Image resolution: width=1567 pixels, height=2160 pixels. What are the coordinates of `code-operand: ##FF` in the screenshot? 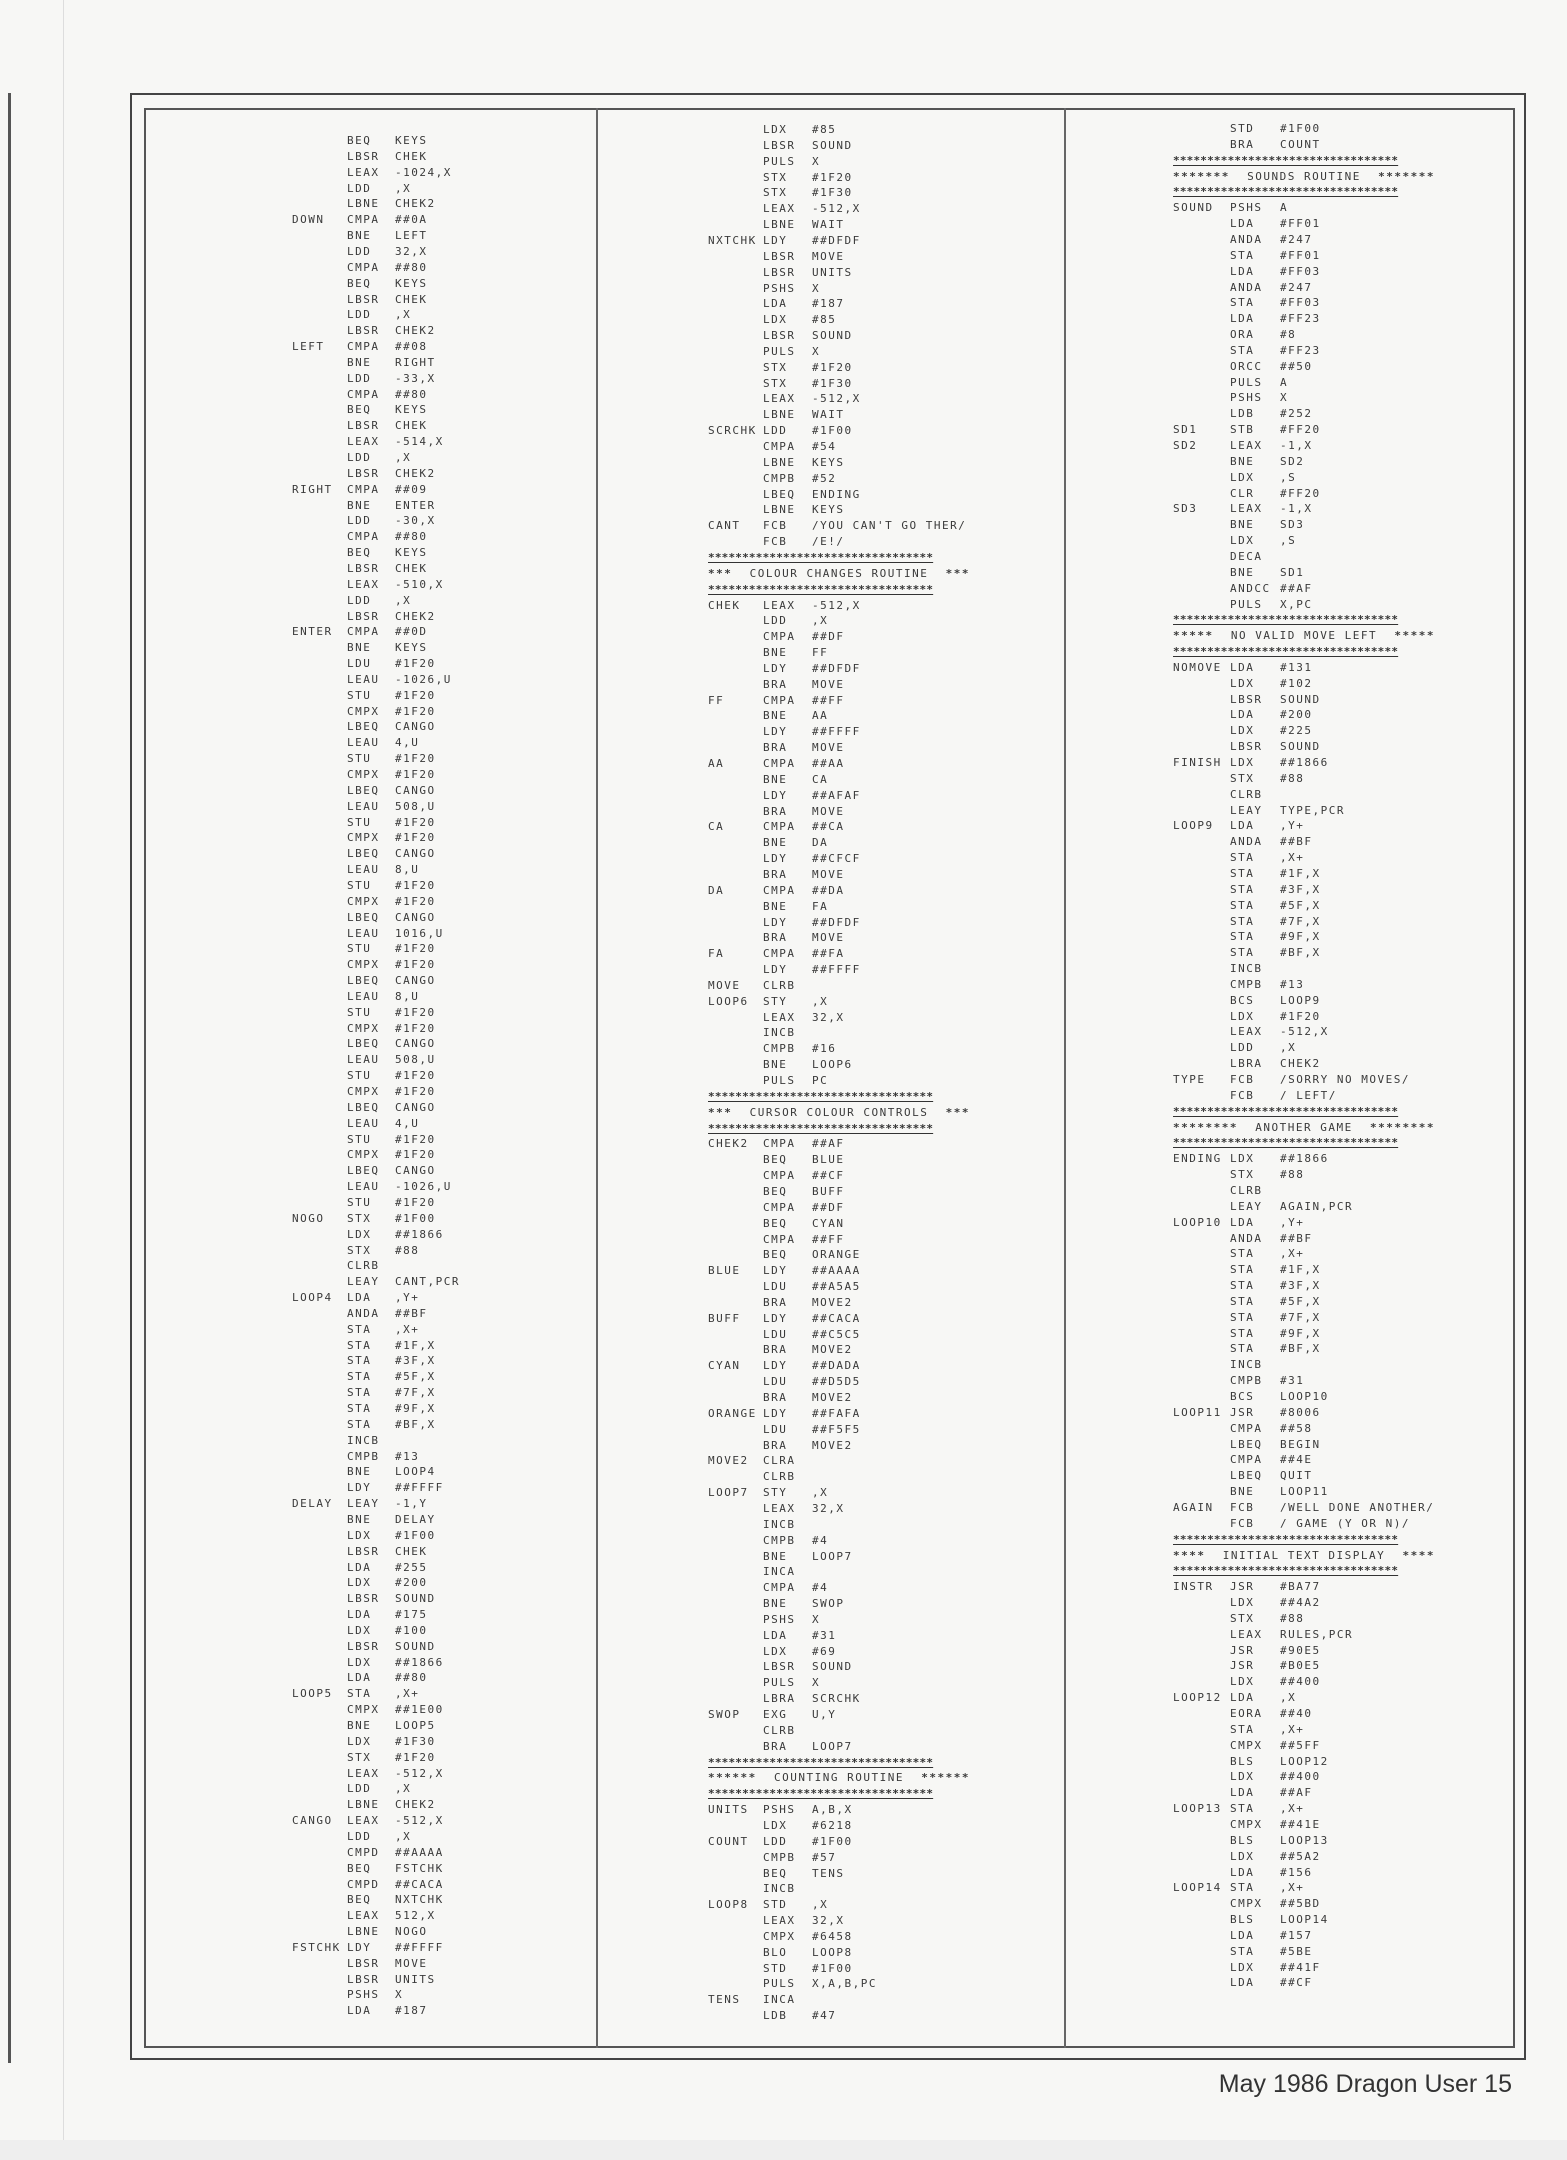 It's located at (828, 1239).